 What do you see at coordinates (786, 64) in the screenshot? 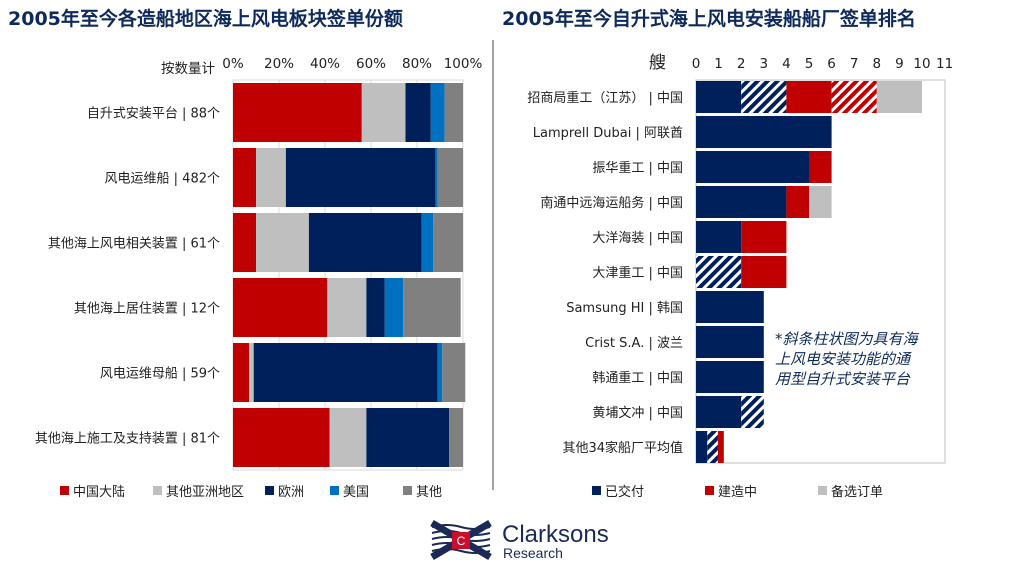
I see `x-tick-label: 4` at bounding box center [786, 64].